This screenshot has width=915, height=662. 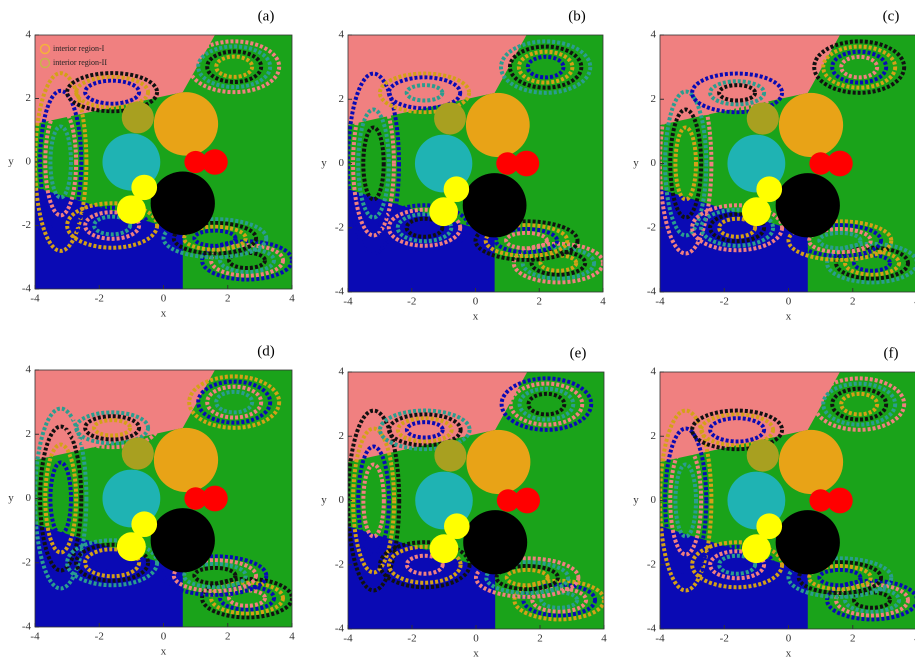 I want to click on panel: -4 -2 0 2 4 -4 -2 0 2 4 x y (d), so click(x=151, y=500).